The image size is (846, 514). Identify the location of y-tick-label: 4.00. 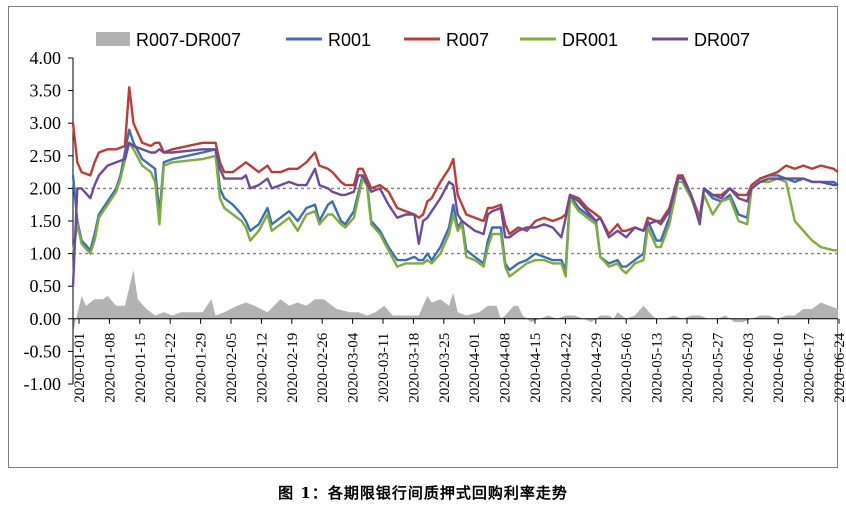
(46, 58).